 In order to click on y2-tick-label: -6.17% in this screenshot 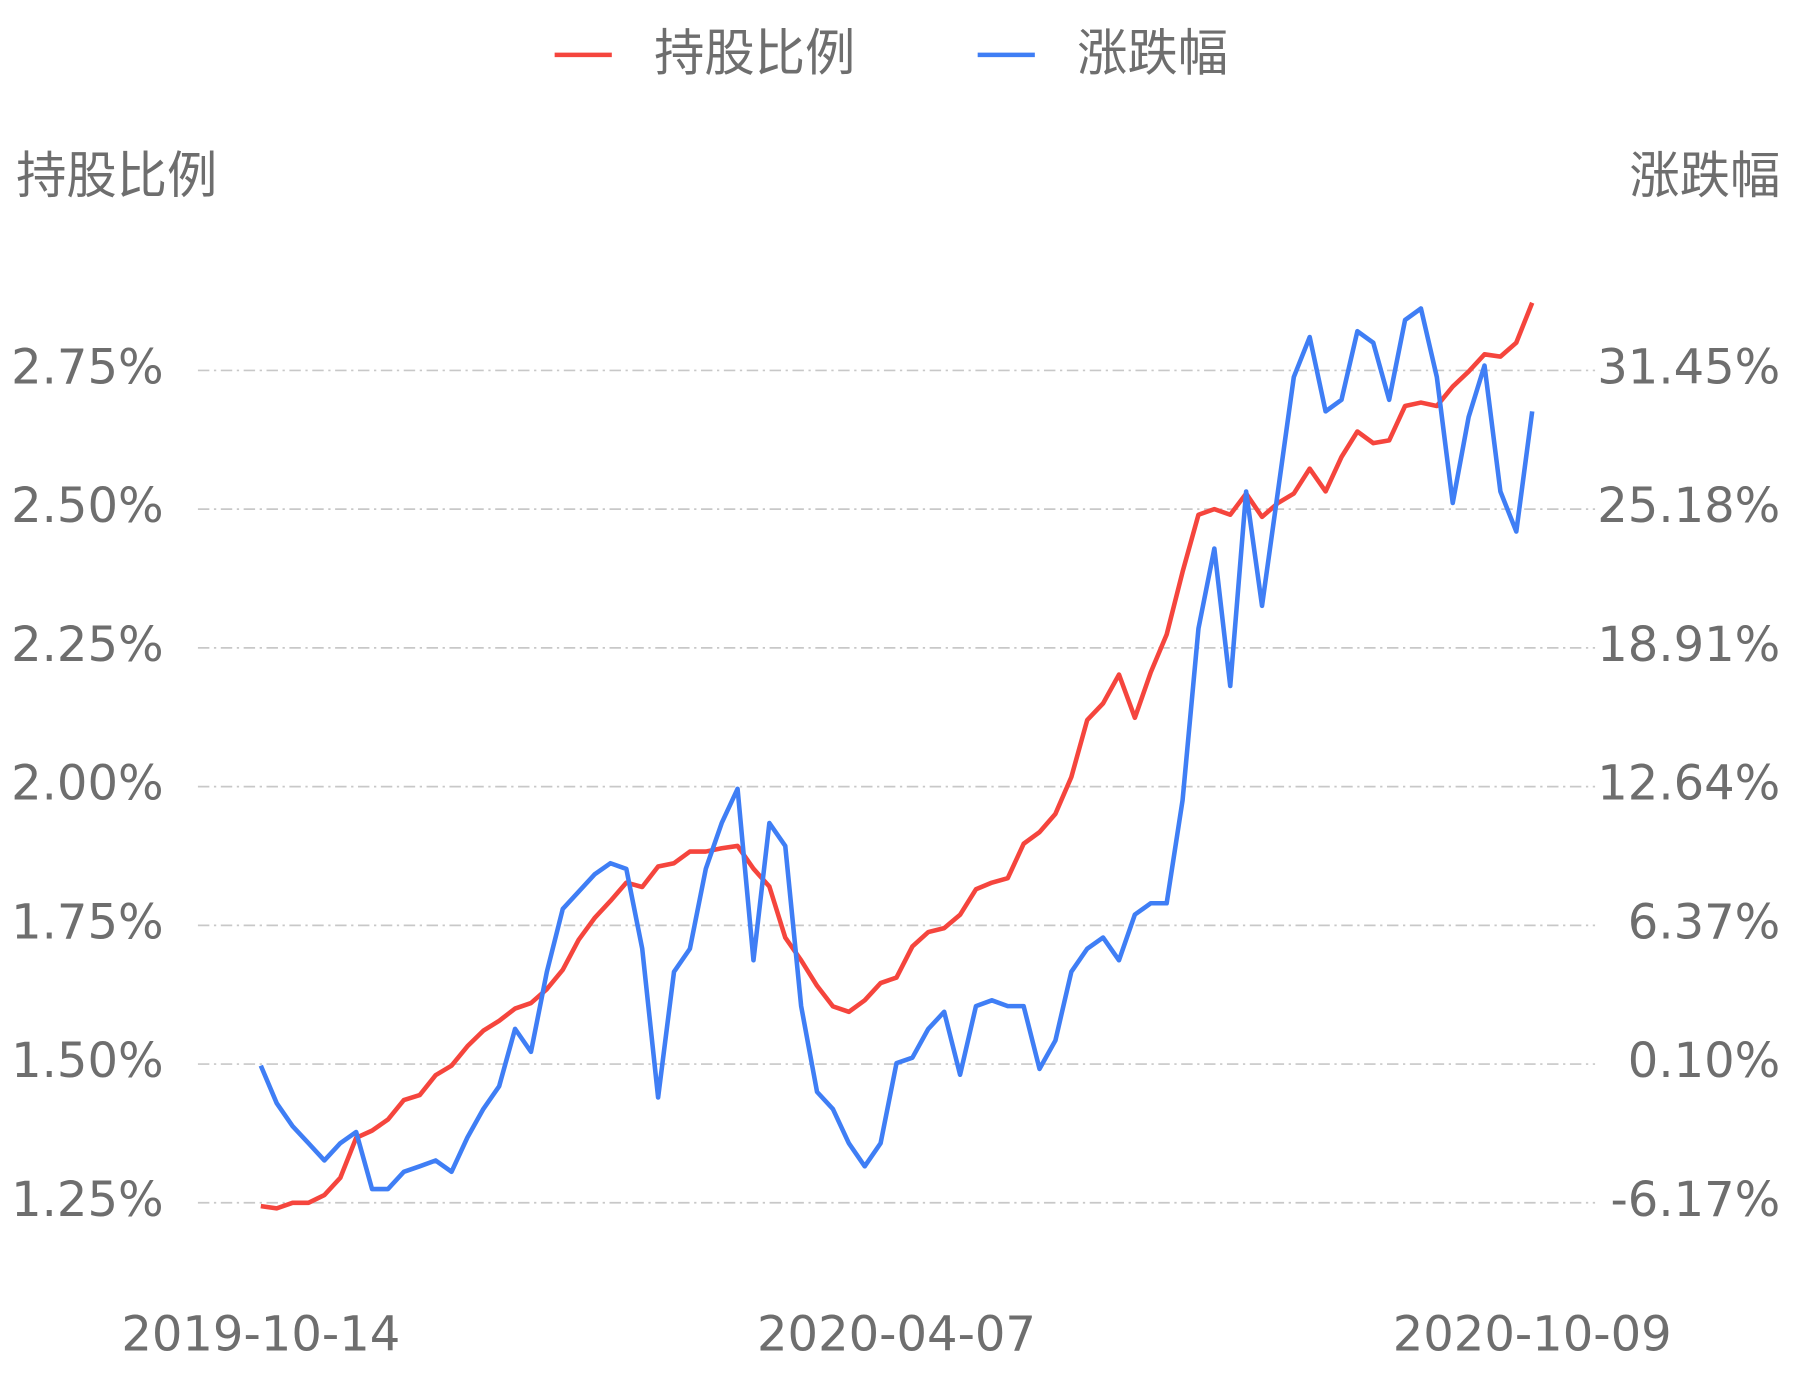, I will do `click(1695, 1200)`.